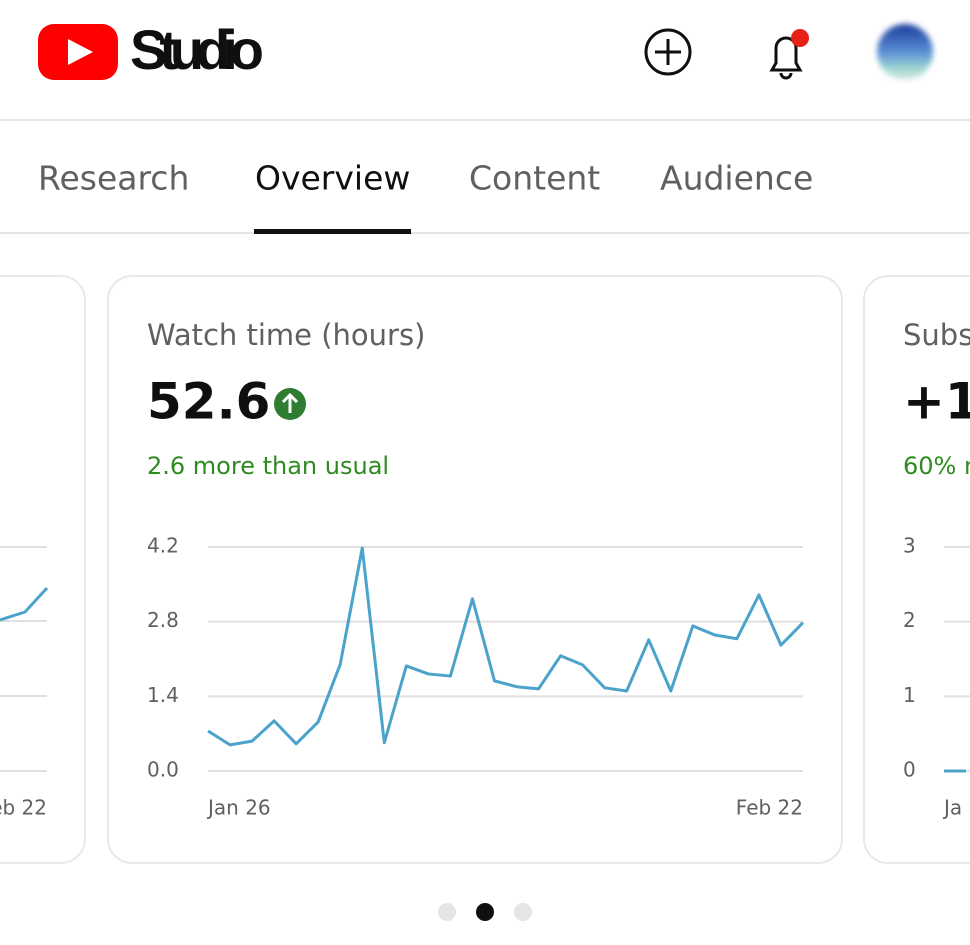 This screenshot has width=970, height=945. What do you see at coordinates (534, 178) in the screenshot?
I see `tab: Content` at bounding box center [534, 178].